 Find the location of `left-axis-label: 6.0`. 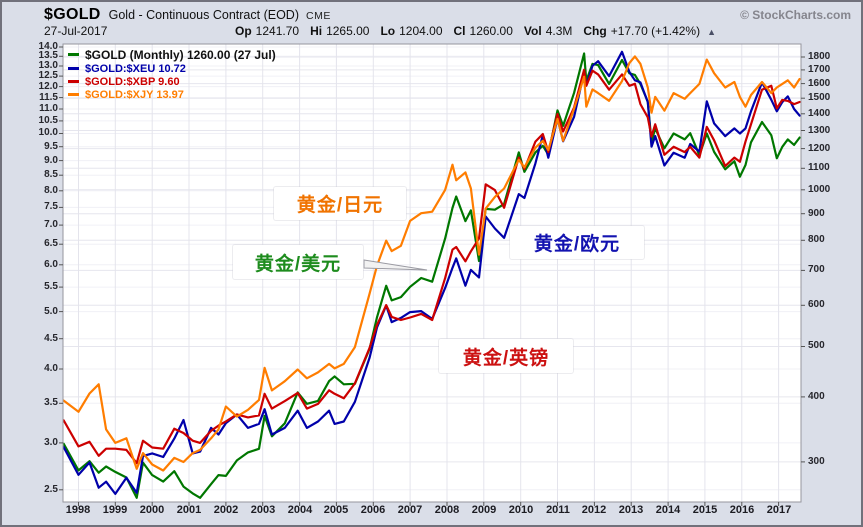

left-axis-label: 6.0 is located at coordinates (51, 264).